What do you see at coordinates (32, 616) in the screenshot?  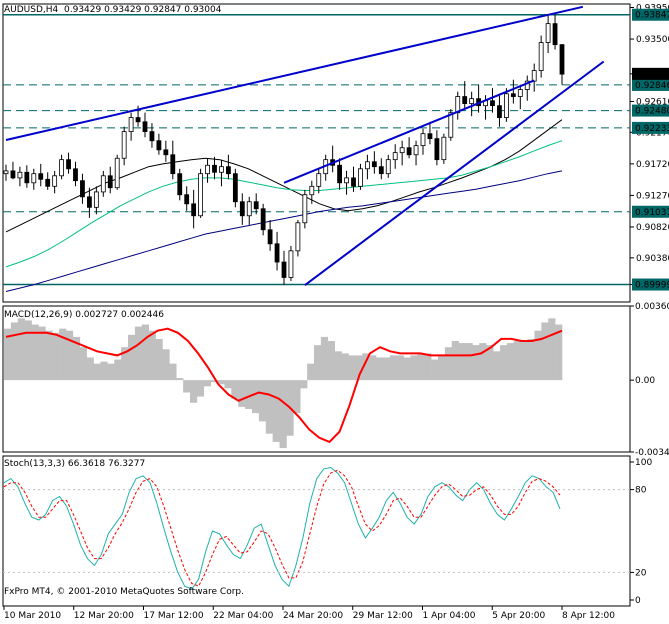 I see `time-label: 10 Mar 2010` at bounding box center [32, 616].